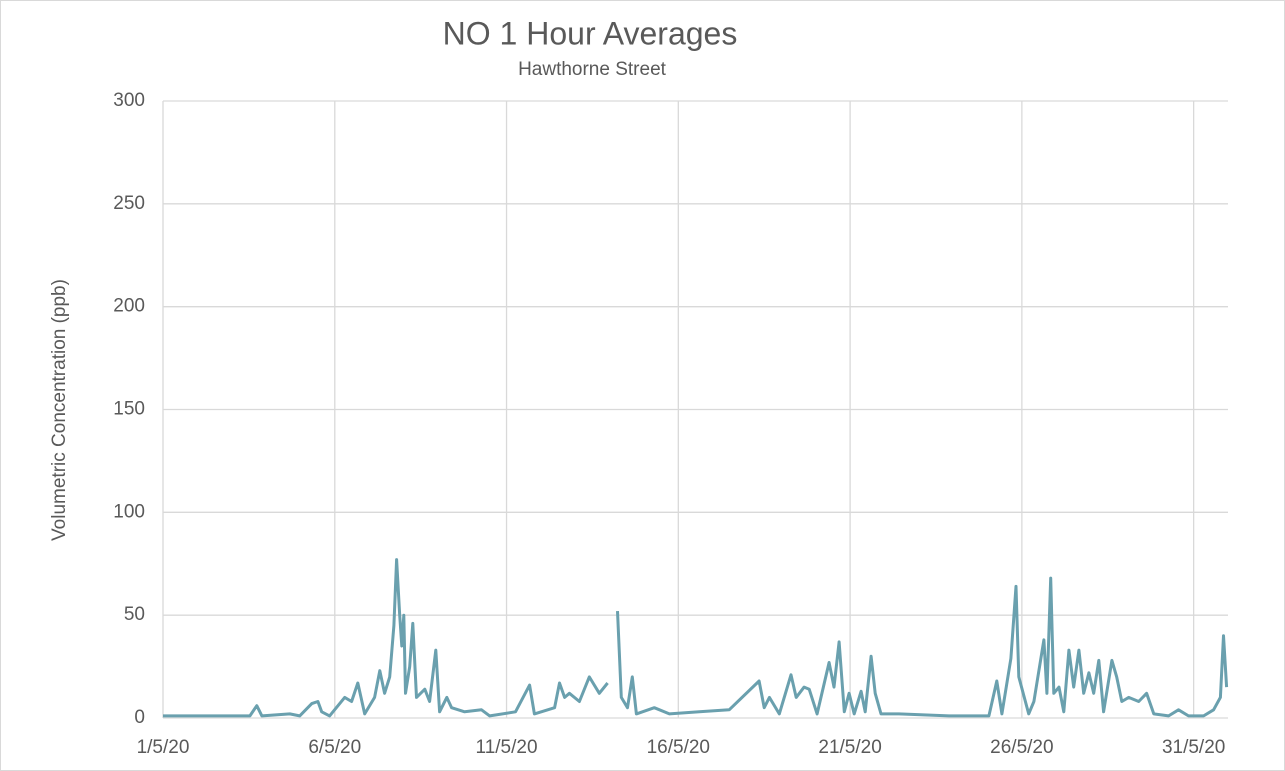 The image size is (1285, 771). Describe the element at coordinates (129, 203) in the screenshot. I see `y-tick-label: 250` at that location.